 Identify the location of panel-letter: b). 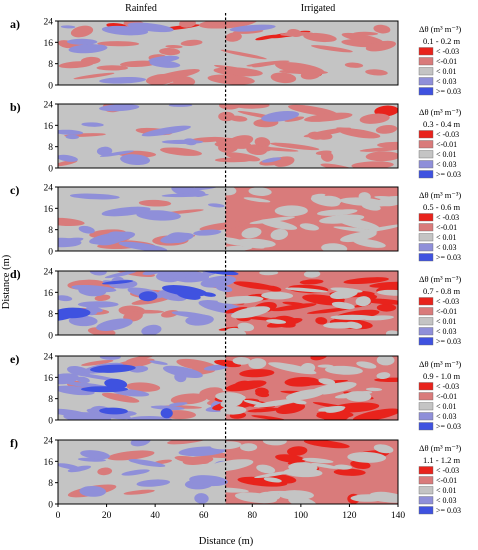
(15, 107).